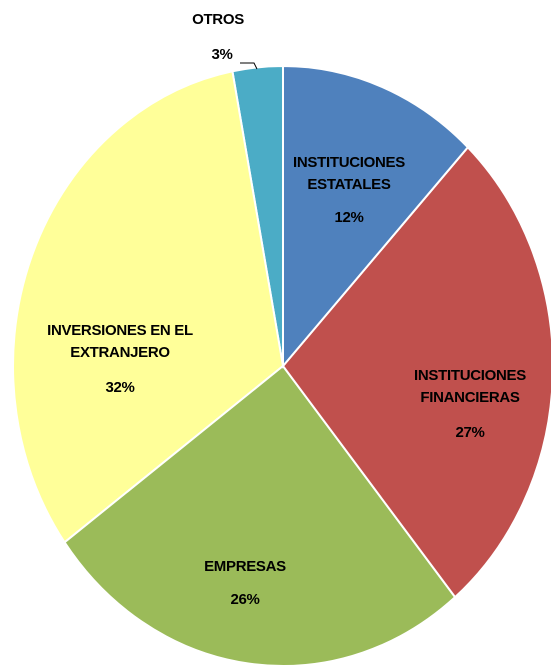 The height and width of the screenshot is (668, 551). I want to click on slice-label: INVERSIONES EN EL EXTRANJERO, so click(120, 341).